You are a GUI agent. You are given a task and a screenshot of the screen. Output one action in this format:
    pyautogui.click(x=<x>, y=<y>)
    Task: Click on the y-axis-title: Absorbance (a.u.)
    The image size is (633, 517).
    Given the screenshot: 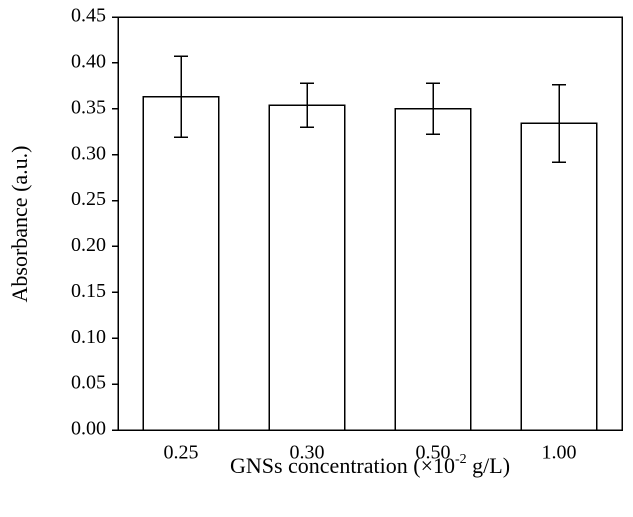 What is the action you would take?
    pyautogui.click(x=19, y=224)
    